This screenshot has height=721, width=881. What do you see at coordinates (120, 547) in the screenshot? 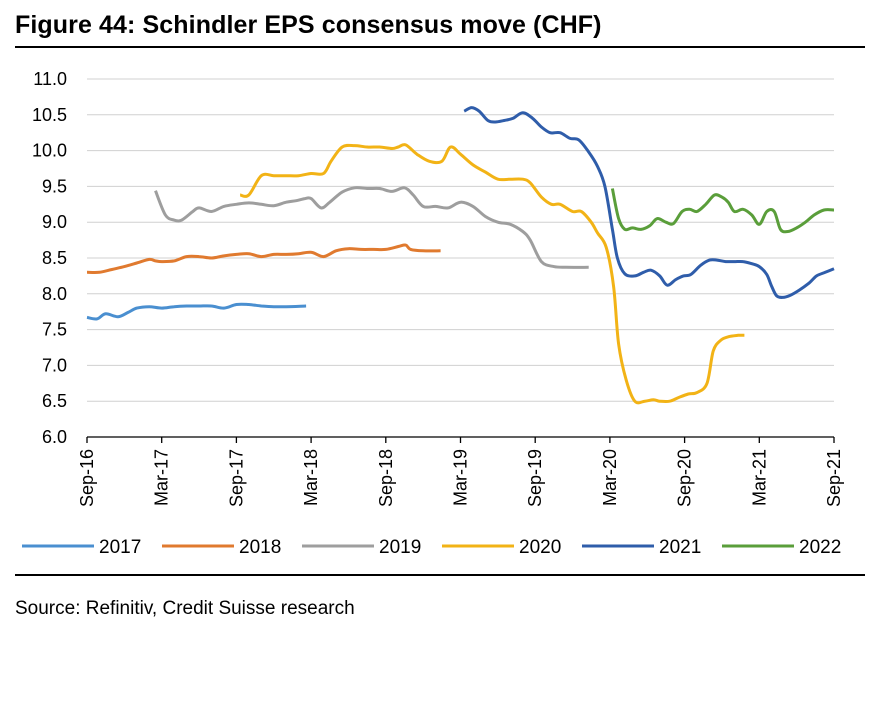
I see `legend-label-2017: 2017` at bounding box center [120, 547].